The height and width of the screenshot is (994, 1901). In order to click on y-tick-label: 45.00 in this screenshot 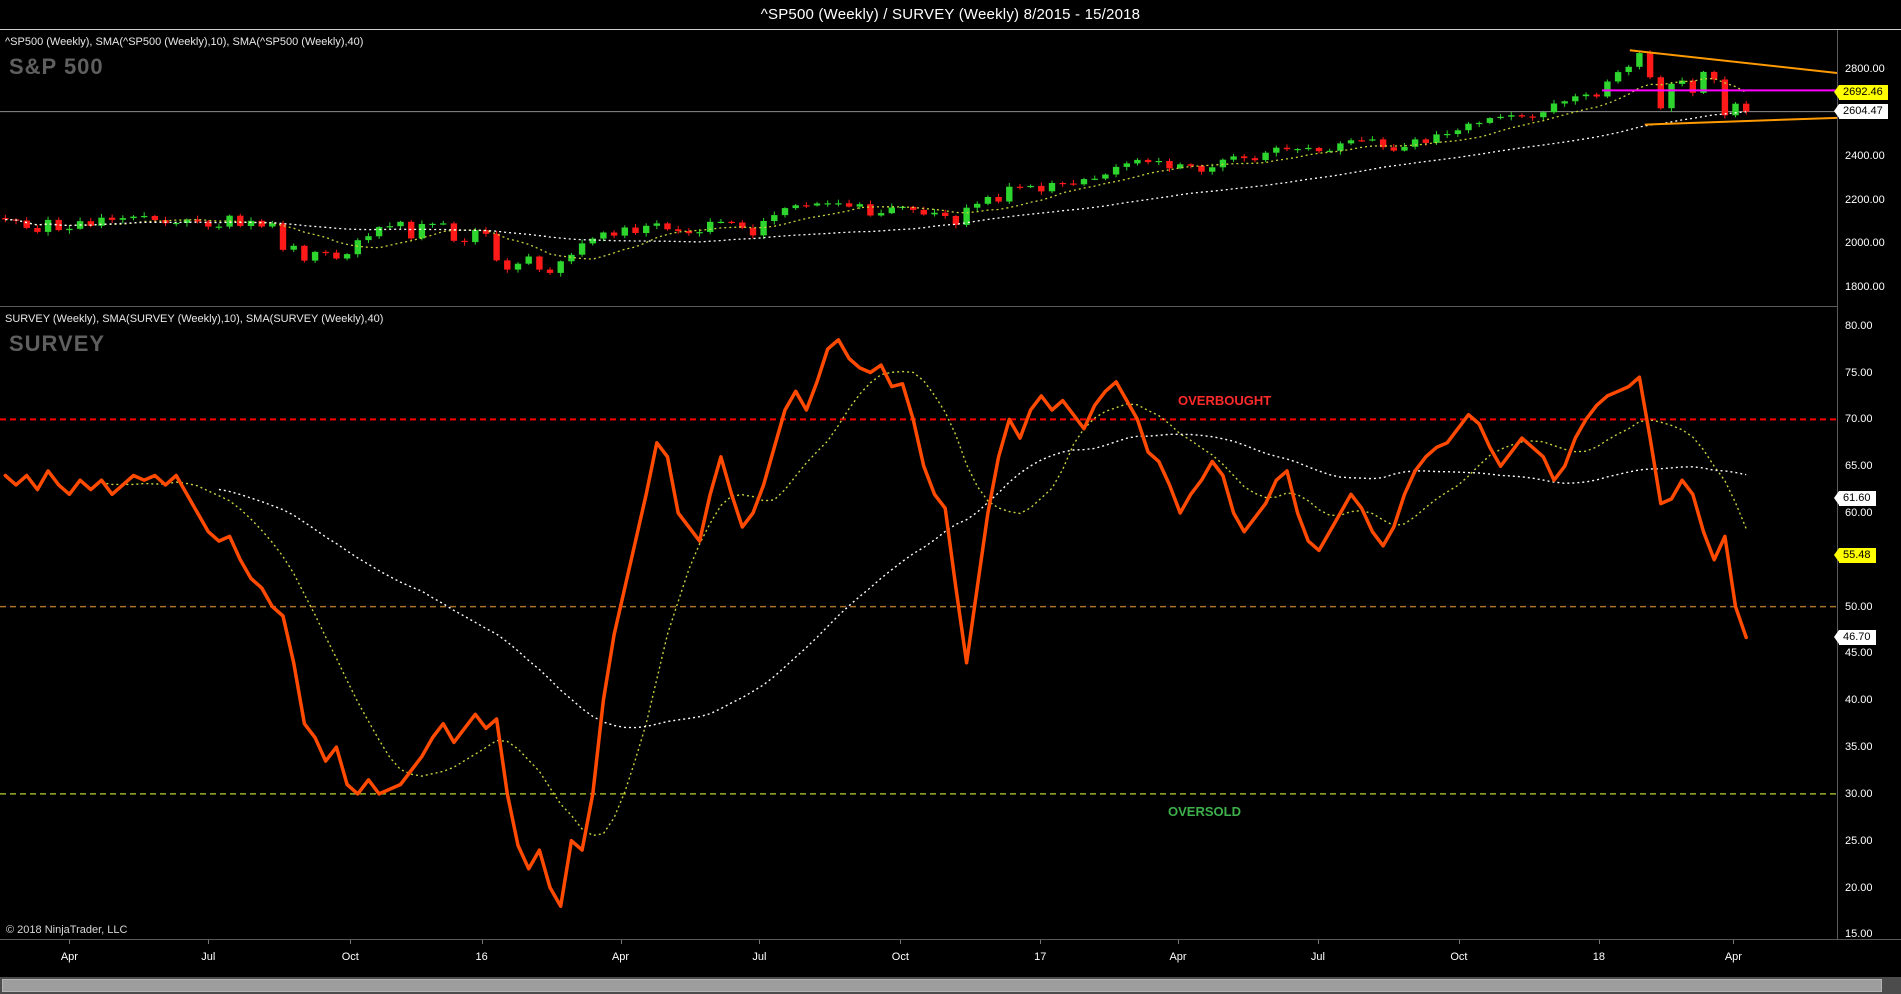, I will do `click(1859, 653)`.